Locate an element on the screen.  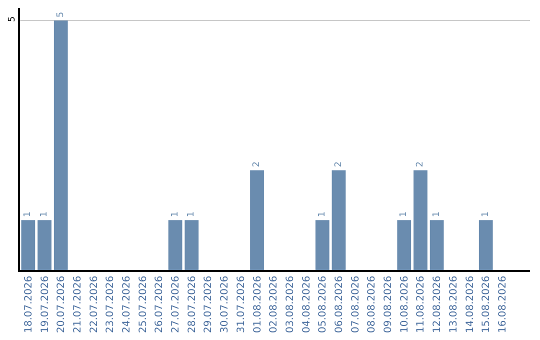
x-tick-label: 02.08.2026 is located at coordinates (274, 305).